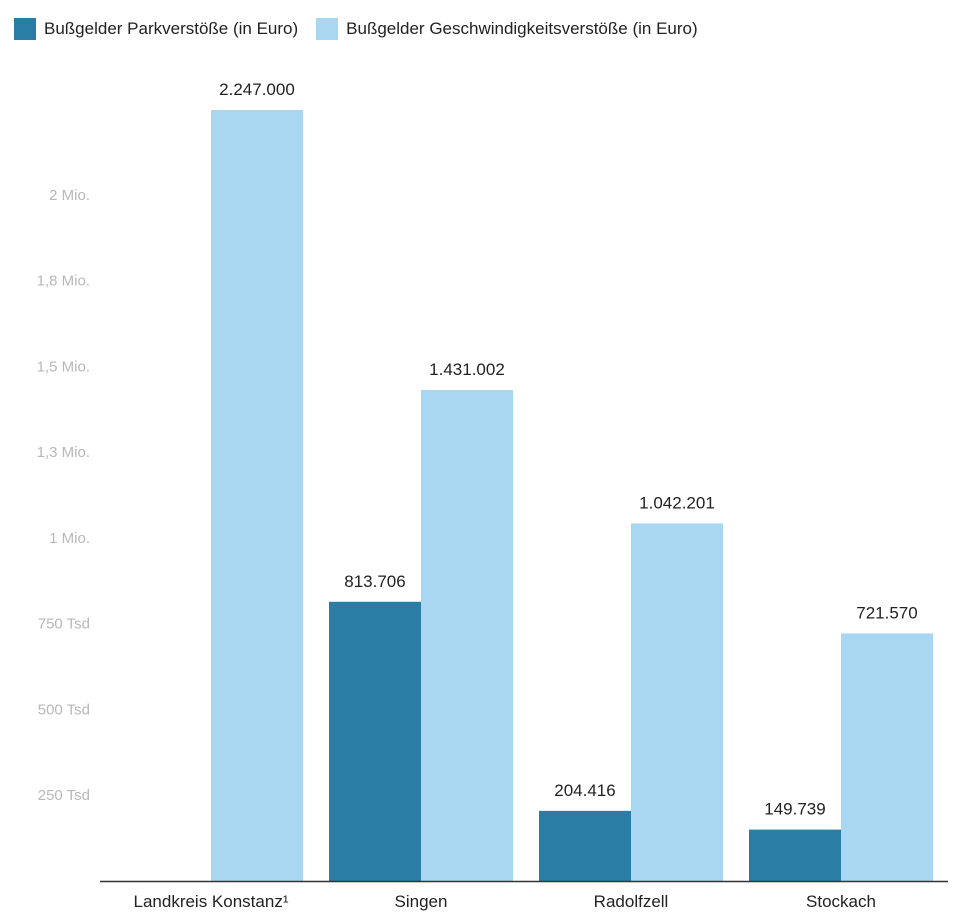 The image size is (968, 913). Describe the element at coordinates (69, 195) in the screenshot. I see `y-tick-label: 2 Mio.` at that location.